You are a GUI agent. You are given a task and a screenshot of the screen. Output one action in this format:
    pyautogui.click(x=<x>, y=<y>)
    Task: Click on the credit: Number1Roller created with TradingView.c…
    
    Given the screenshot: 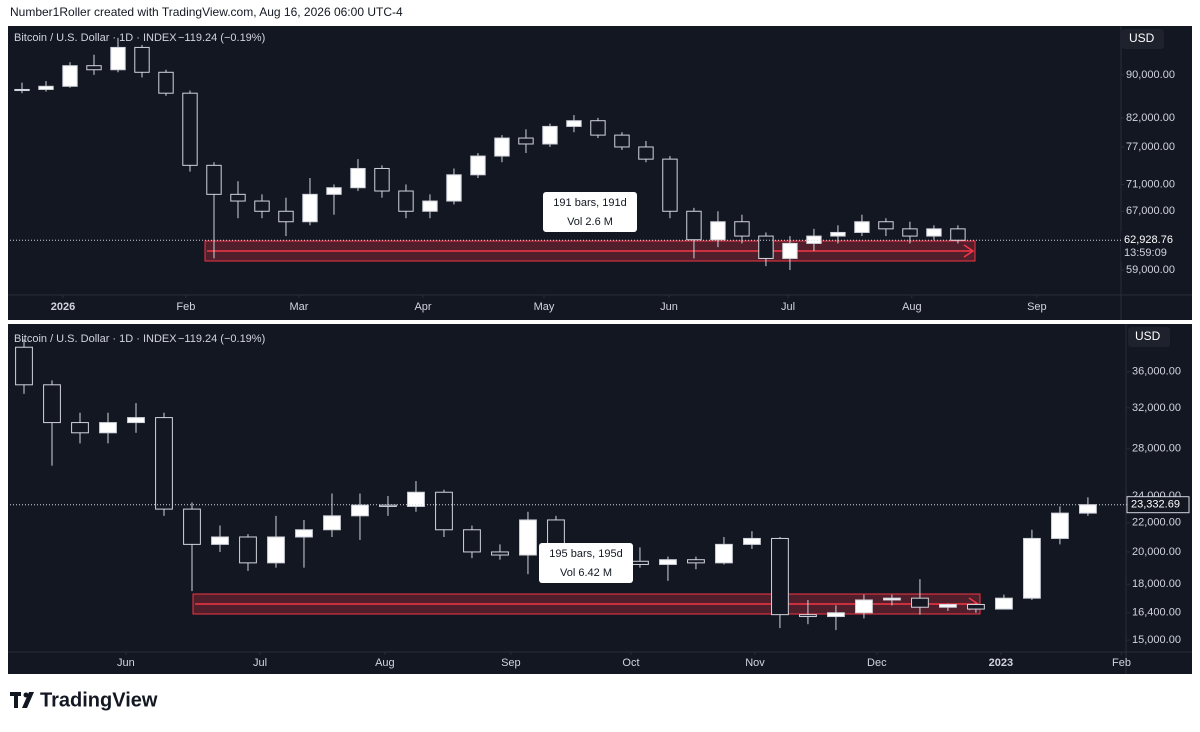 What is the action you would take?
    pyautogui.click(x=206, y=12)
    